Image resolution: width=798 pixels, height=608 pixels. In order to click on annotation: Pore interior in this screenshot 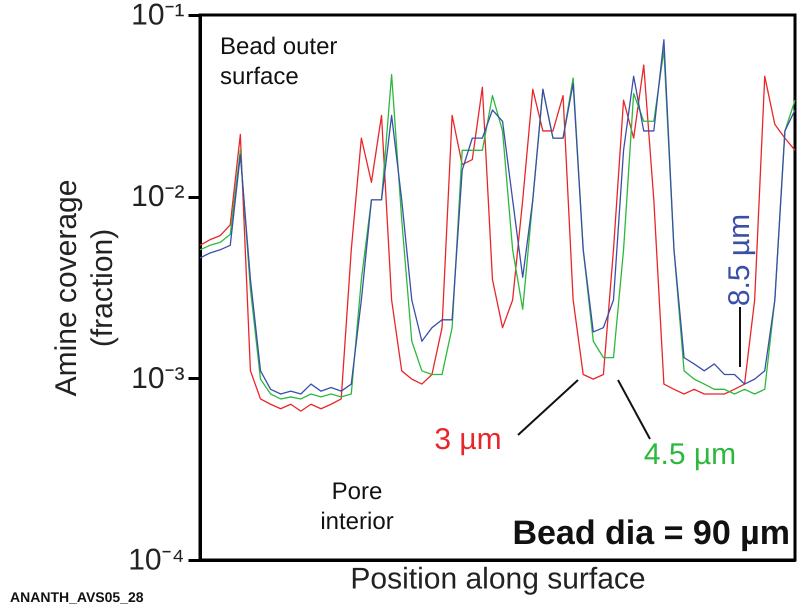, I will do `click(357, 506)`.